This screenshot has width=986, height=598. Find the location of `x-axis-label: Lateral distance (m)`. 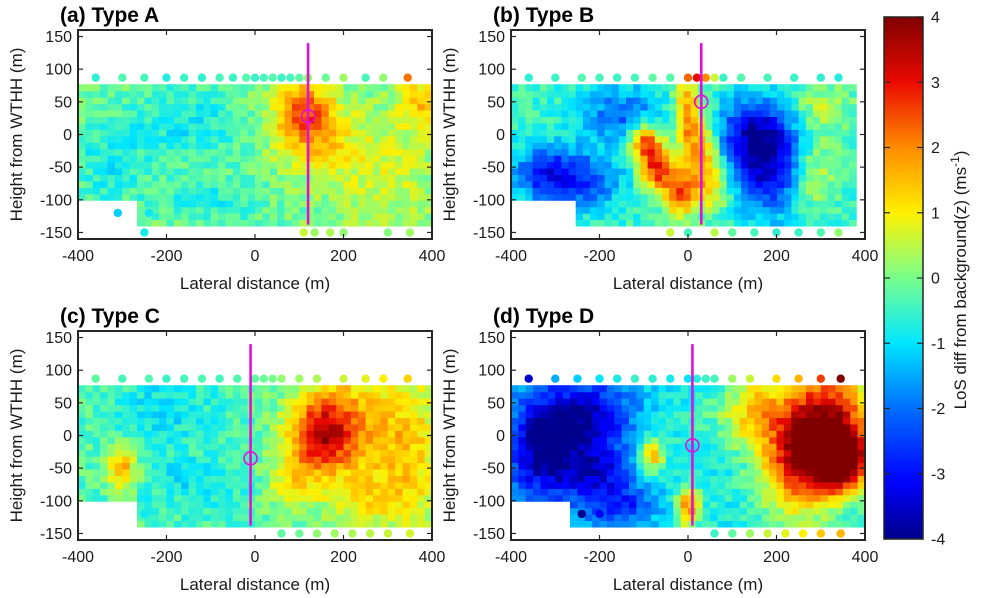

x-axis-label: Lateral distance (m) is located at coordinates (255, 584).